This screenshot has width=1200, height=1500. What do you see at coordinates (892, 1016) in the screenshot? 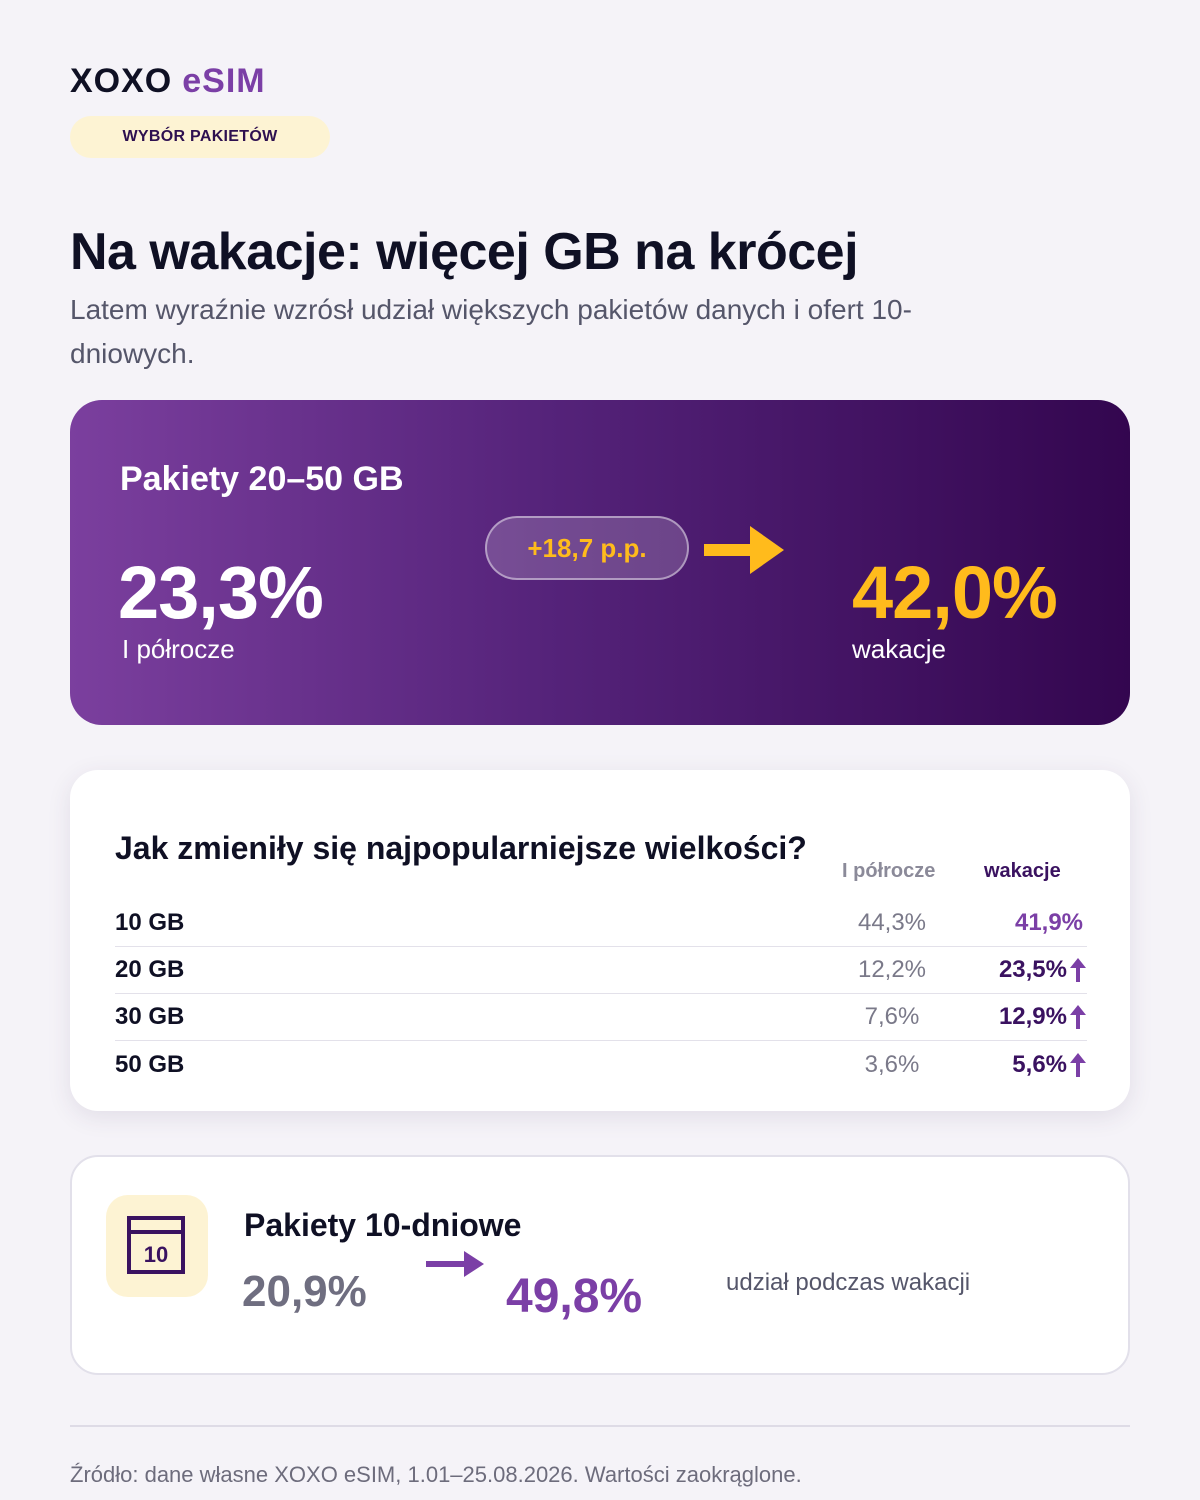
I see `row-value-first-half: 7,6%` at bounding box center [892, 1016].